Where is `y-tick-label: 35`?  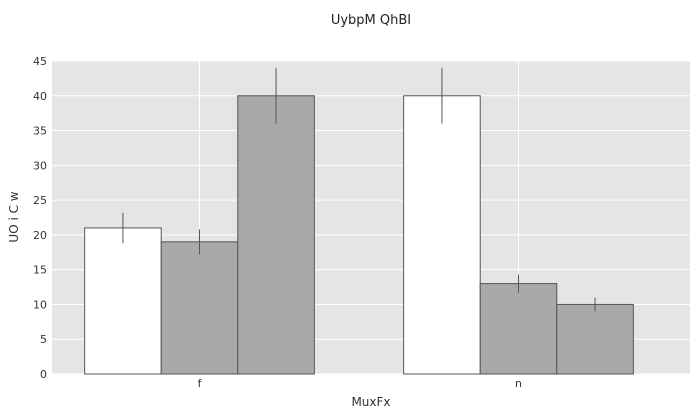 y-tick-label: 35 is located at coordinates (40, 131).